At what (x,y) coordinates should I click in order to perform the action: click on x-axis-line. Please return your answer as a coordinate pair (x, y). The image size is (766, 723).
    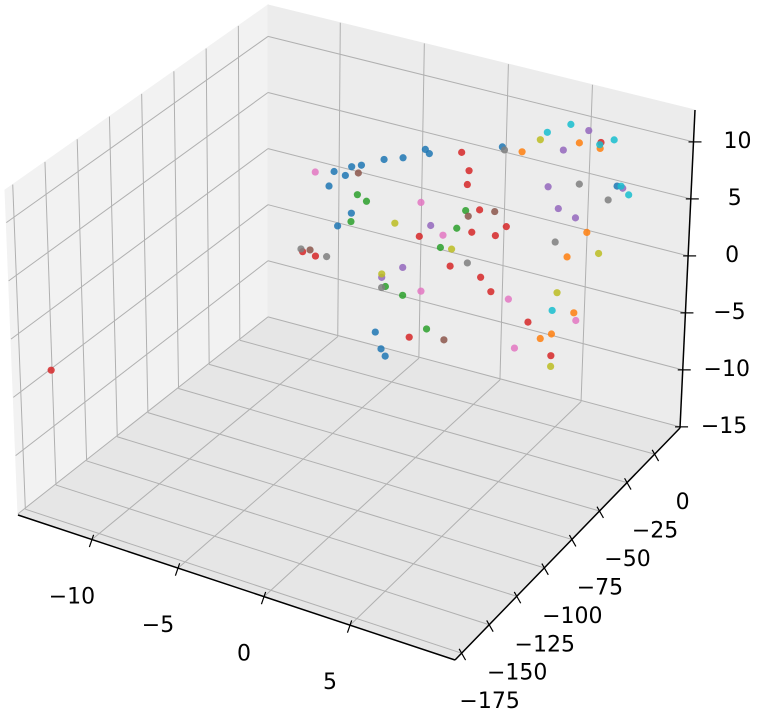
    Looking at the image, I should click on (236, 587).